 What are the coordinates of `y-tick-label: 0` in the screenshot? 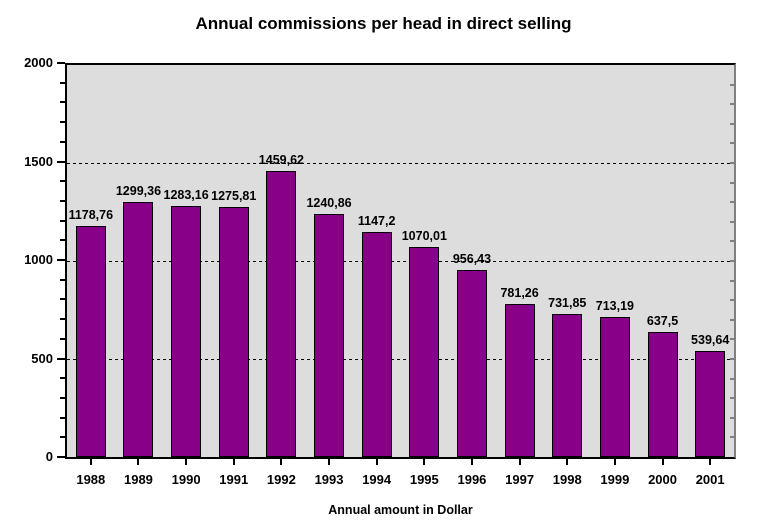 It's located at (49, 456).